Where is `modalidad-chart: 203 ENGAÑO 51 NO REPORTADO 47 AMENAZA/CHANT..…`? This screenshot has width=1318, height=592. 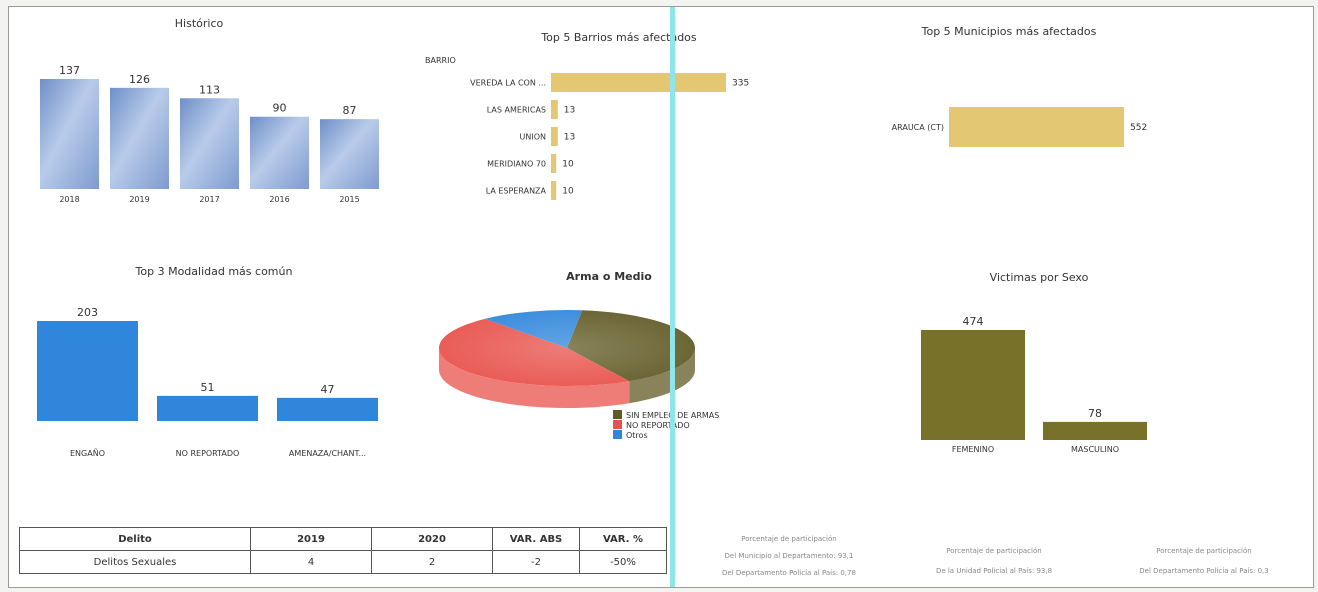
modalidad-chart: 203 ENGAÑO 51 NO REPORTADO 47 AMENAZA/CHANT..… is located at coordinates (207, 382).